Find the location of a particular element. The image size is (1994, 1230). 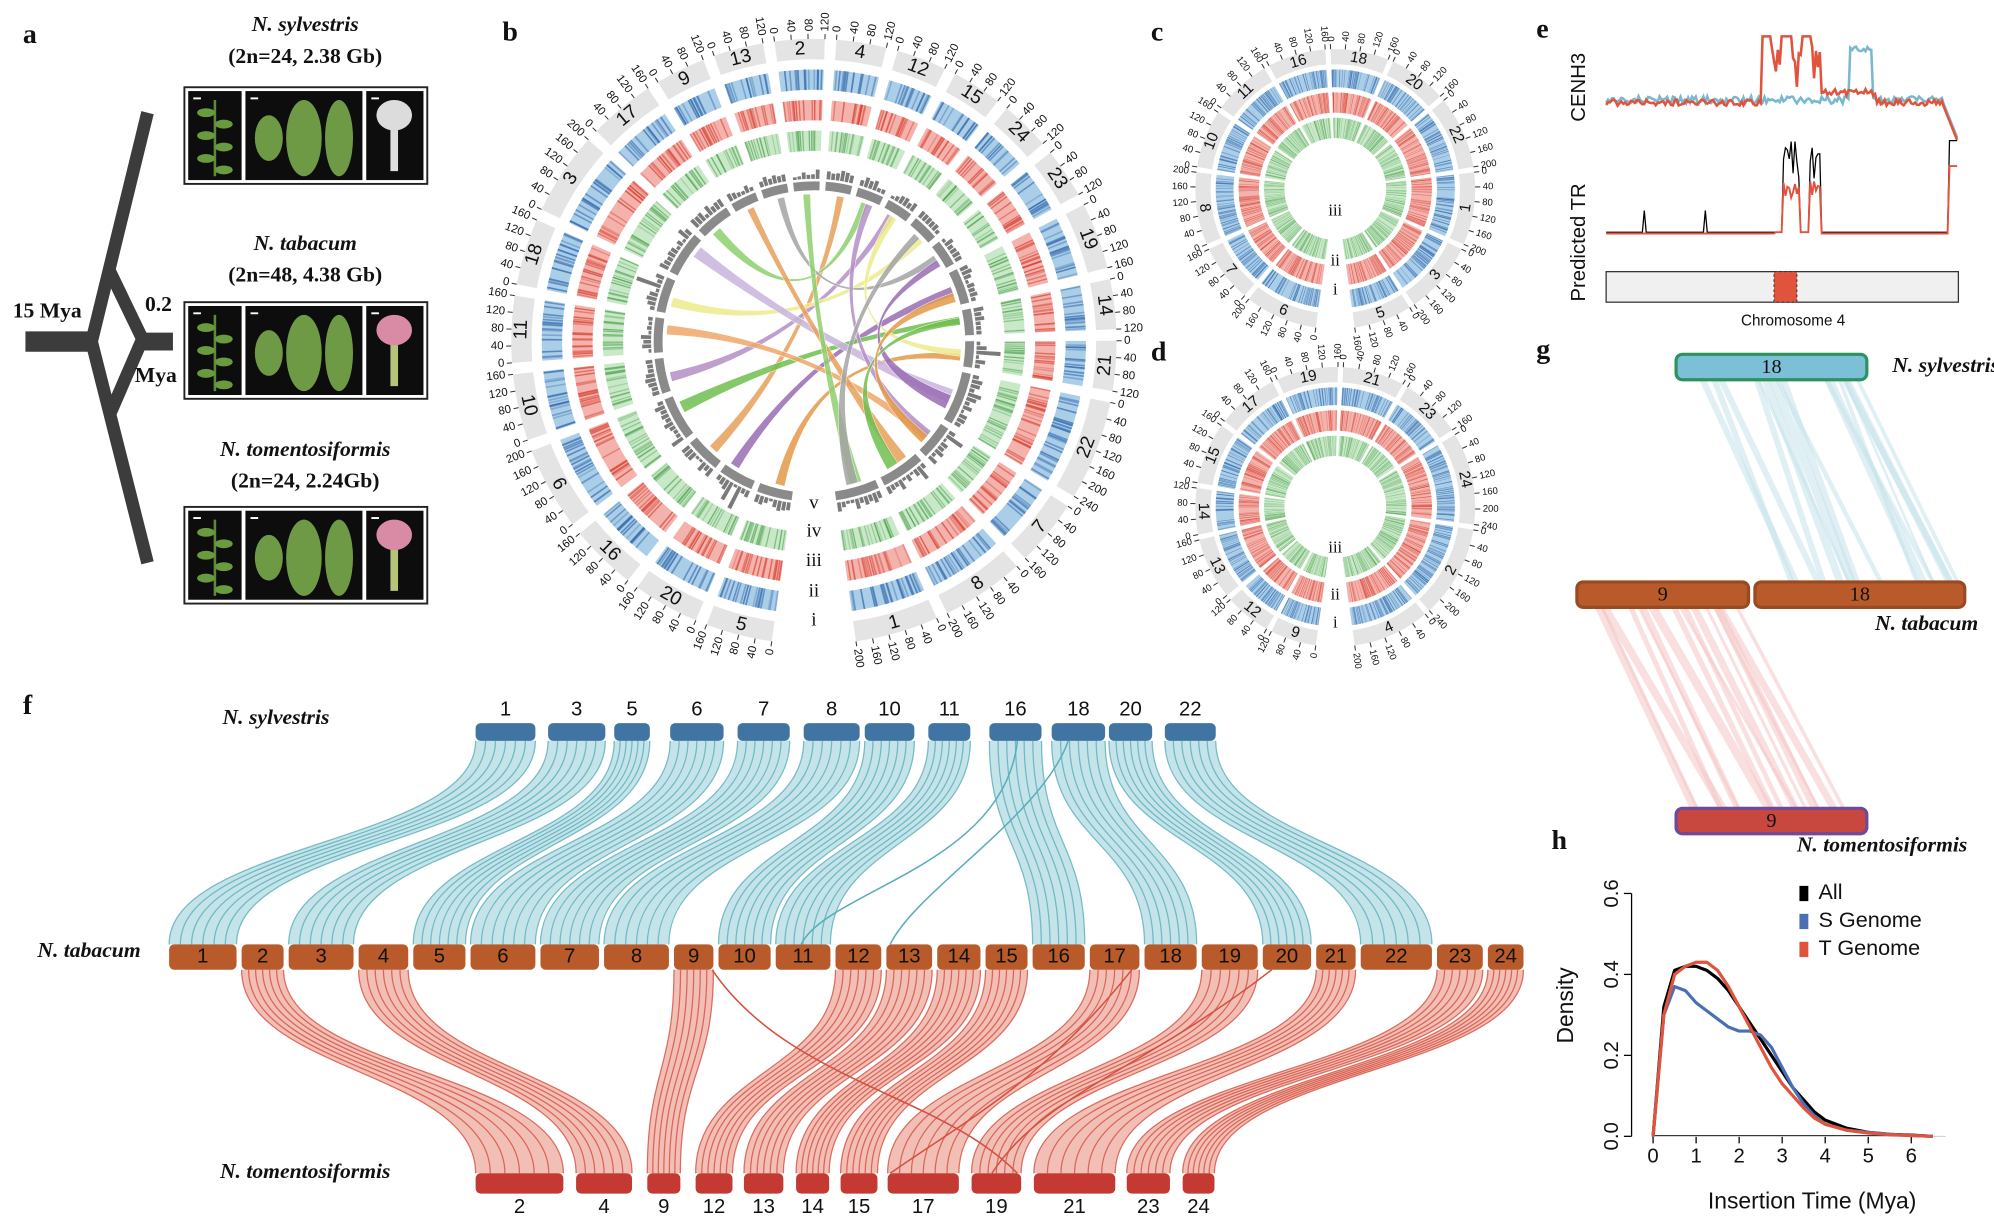

synteny-chord is located at coordinates (914, 334).